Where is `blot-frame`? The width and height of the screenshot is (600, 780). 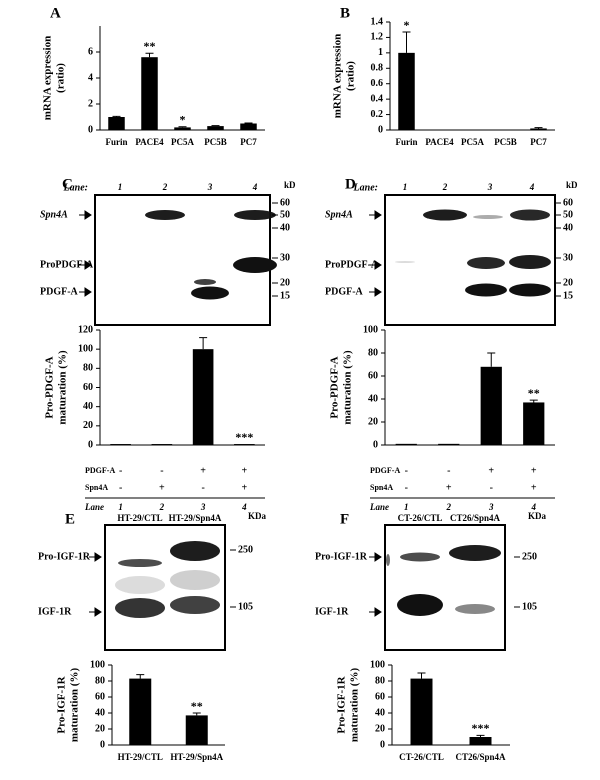
blot-frame is located at coordinates (445, 587).